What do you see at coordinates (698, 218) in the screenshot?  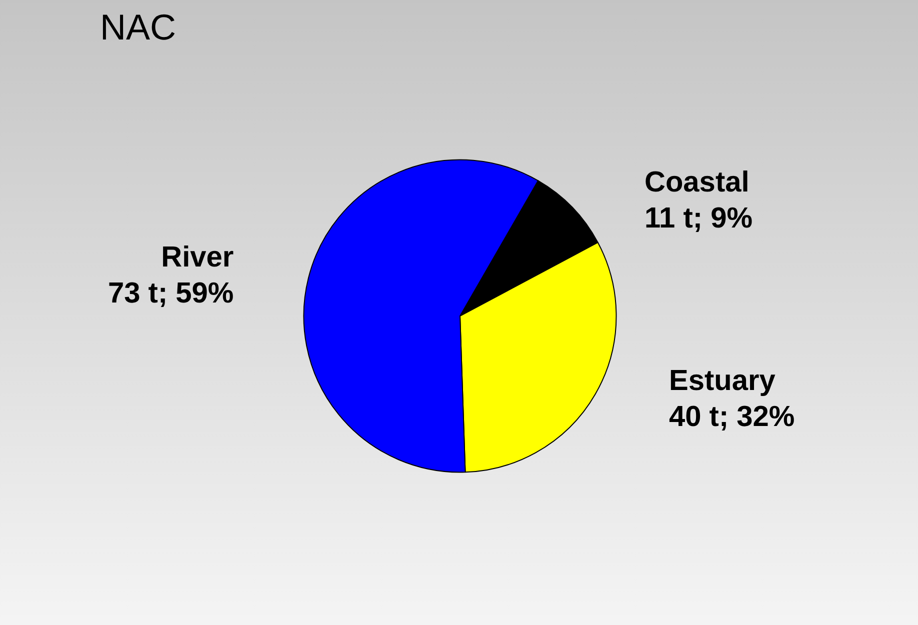 I see `data-label: 11 t; 9%` at bounding box center [698, 218].